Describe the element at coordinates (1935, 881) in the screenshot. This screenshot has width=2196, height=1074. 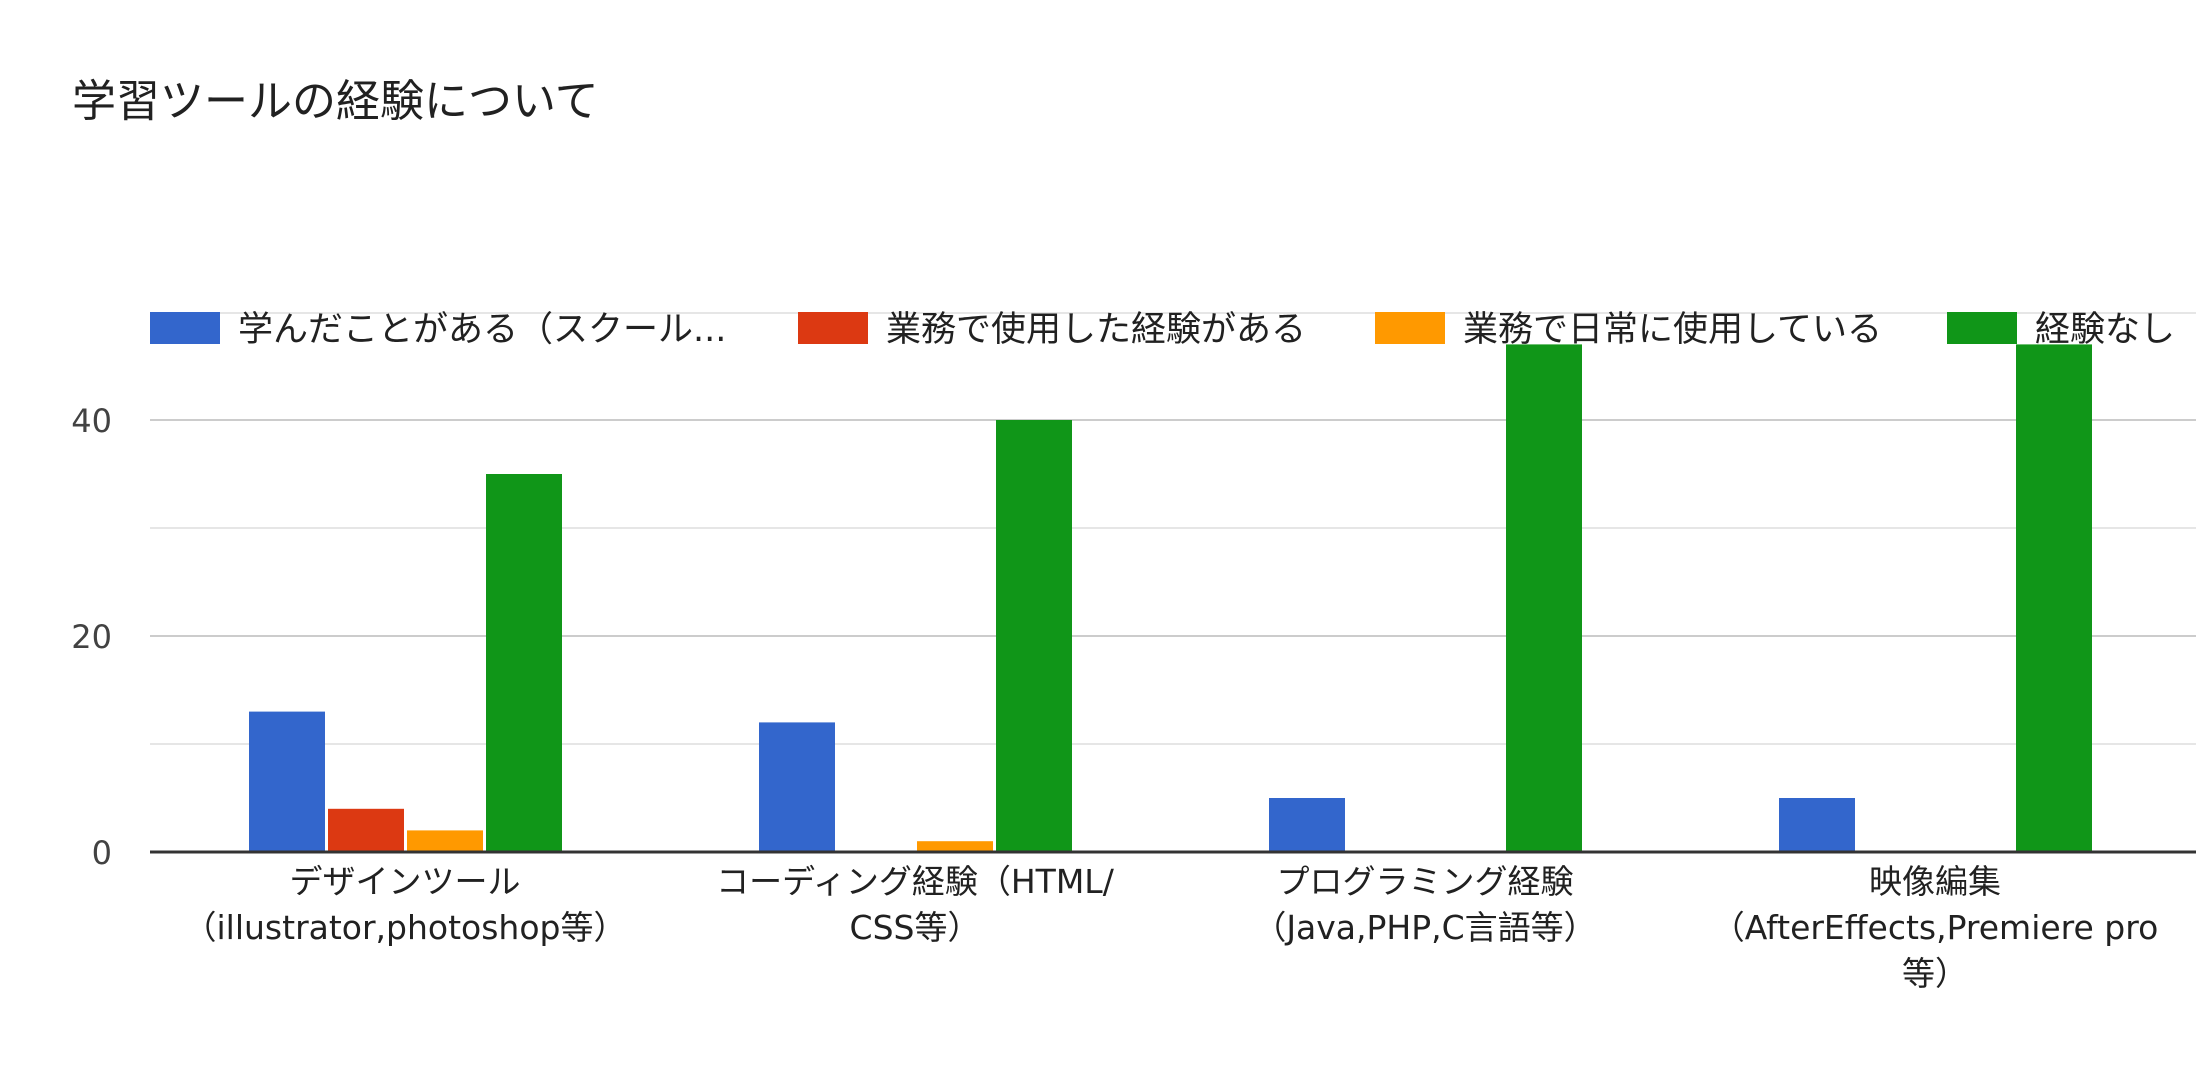
I see `x-tick-label-line: 映像編集` at that location.